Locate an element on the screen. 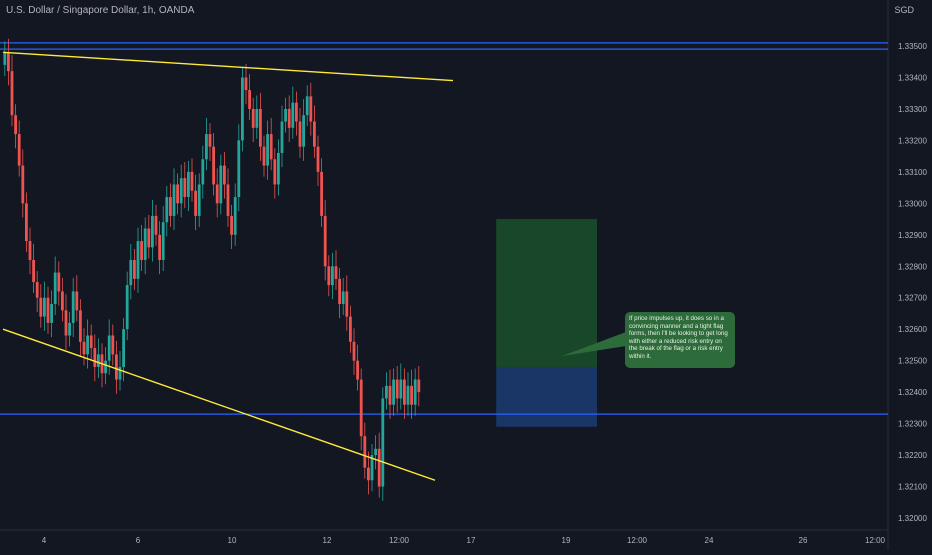 This screenshot has width=932, height=555. price-tick-label: 1.33500 is located at coordinates (912, 46).